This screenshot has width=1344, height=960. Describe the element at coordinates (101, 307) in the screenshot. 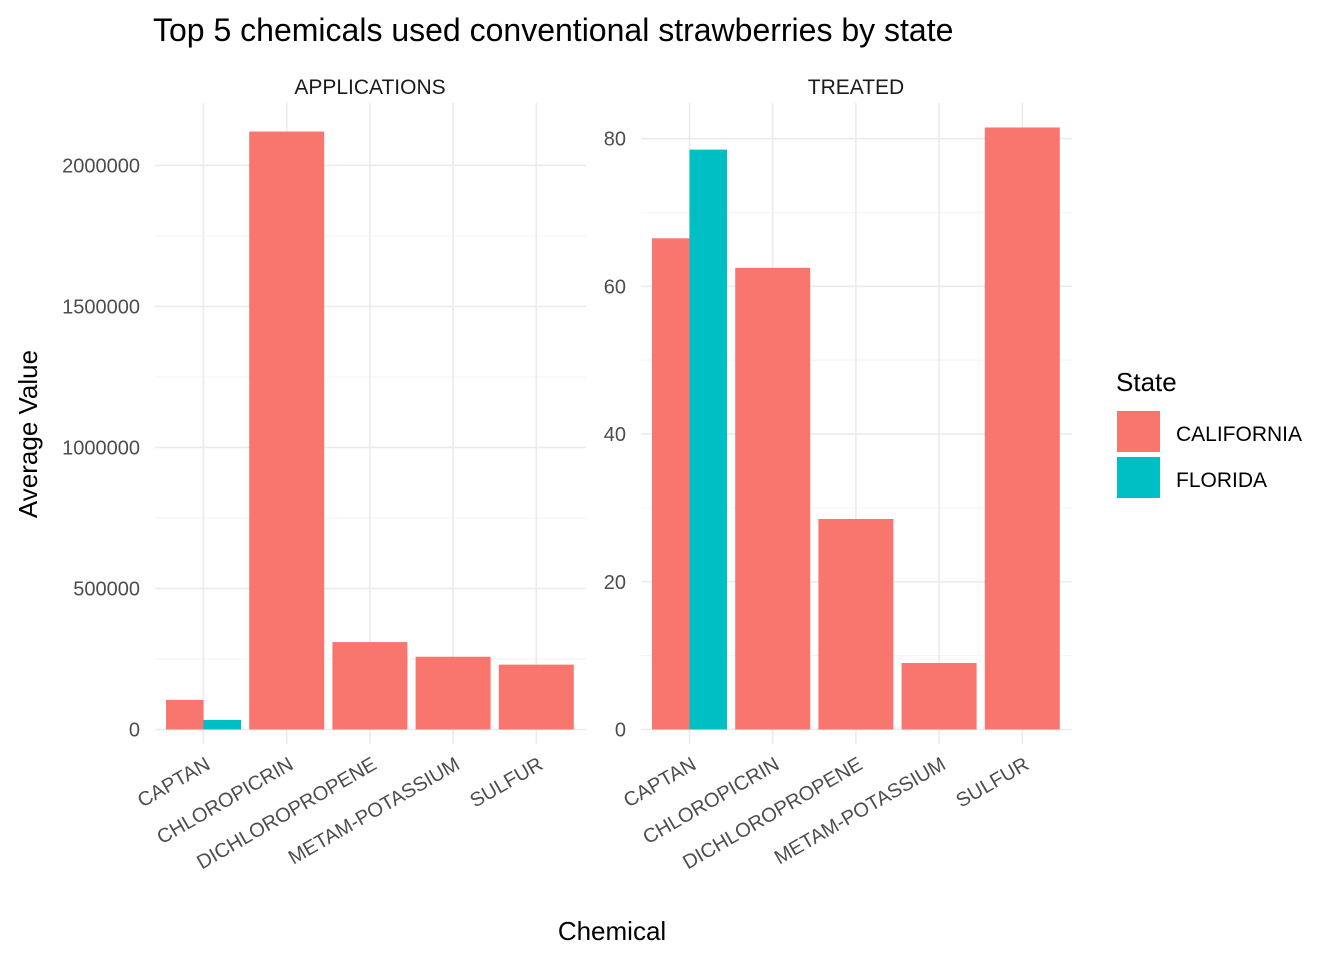

I see `y-tick-label: 1500000` at that location.